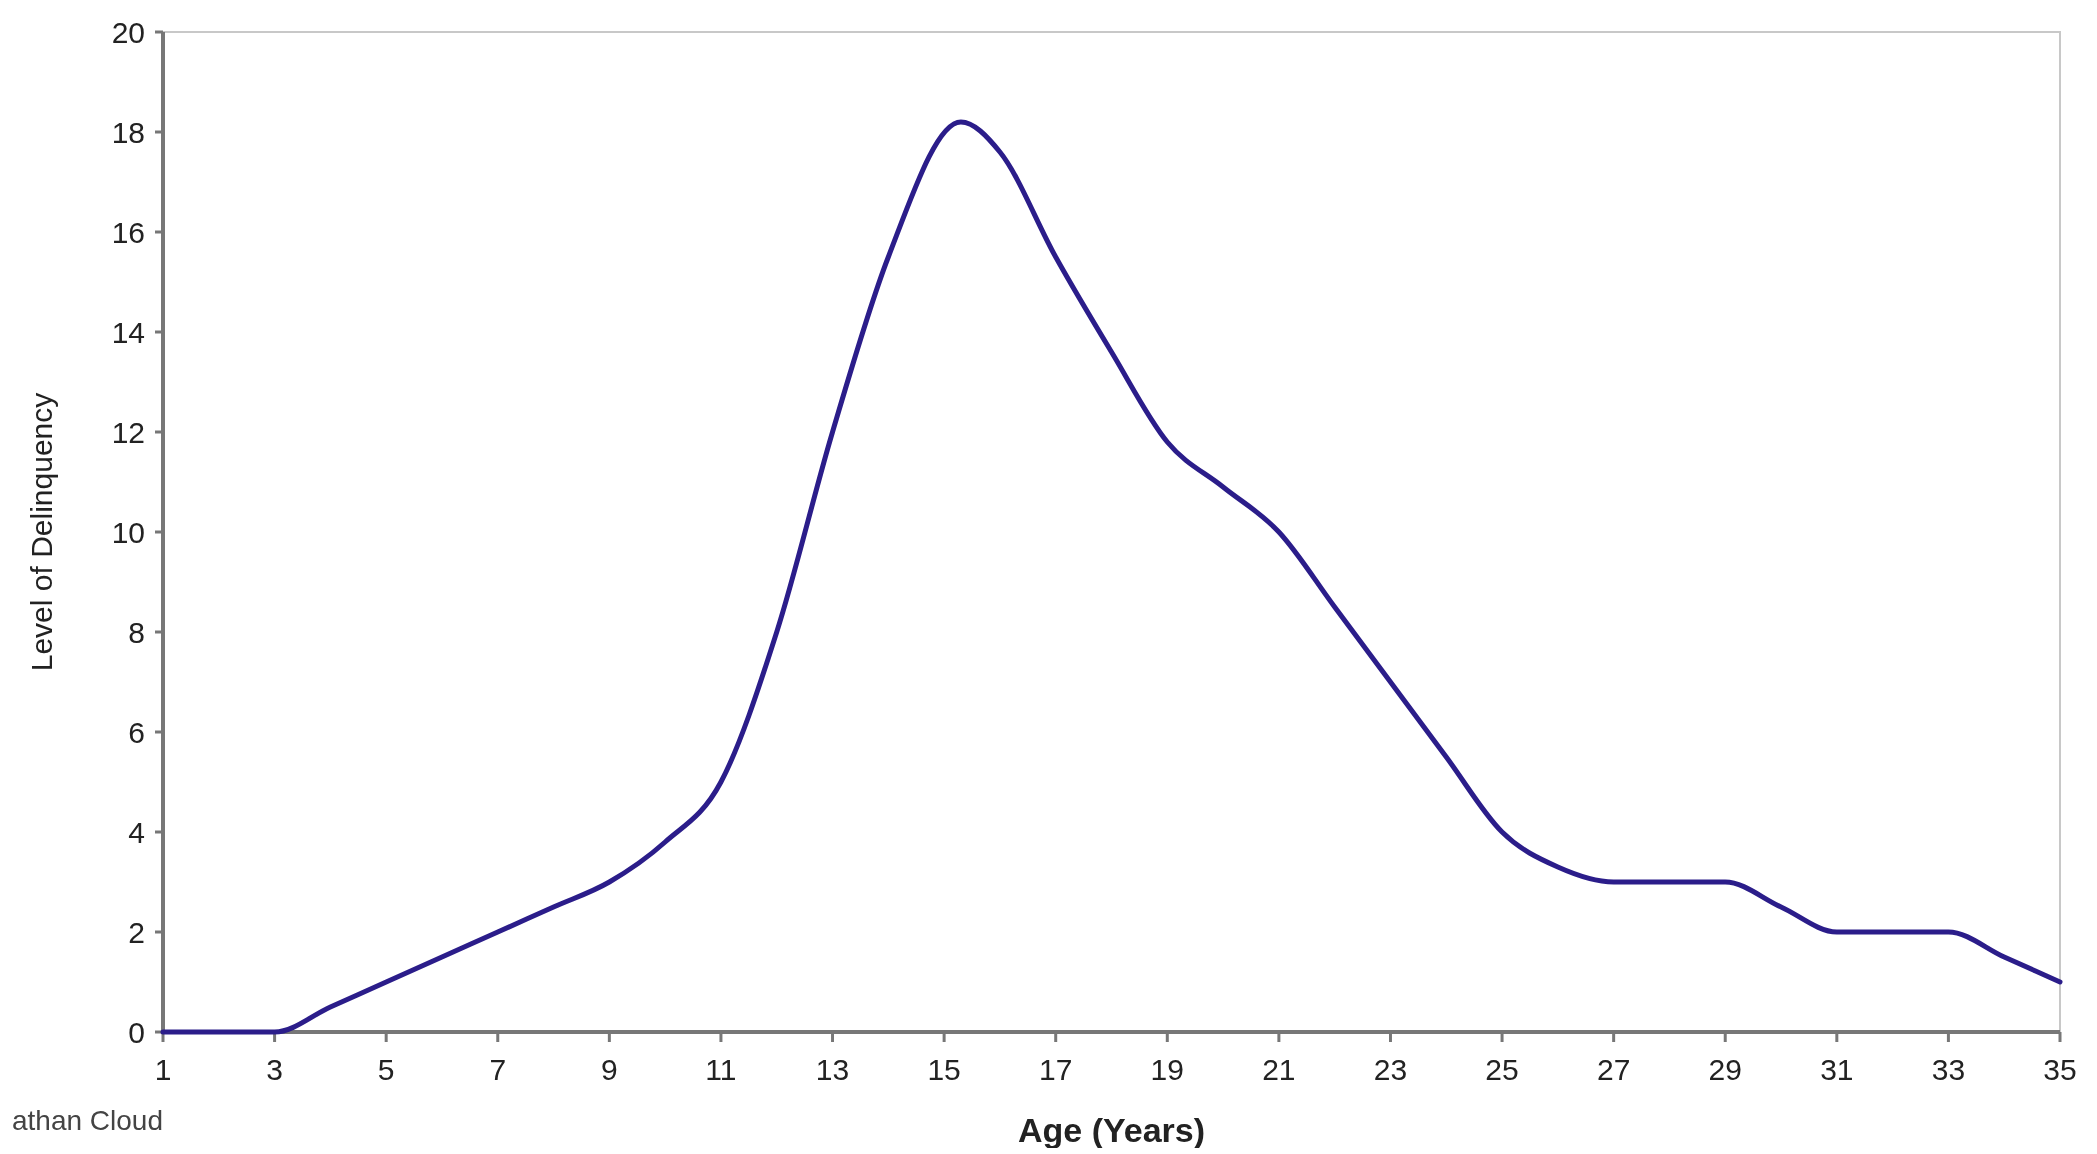  Describe the element at coordinates (136, 1032) in the screenshot. I see `y-tick-label: 0` at that location.